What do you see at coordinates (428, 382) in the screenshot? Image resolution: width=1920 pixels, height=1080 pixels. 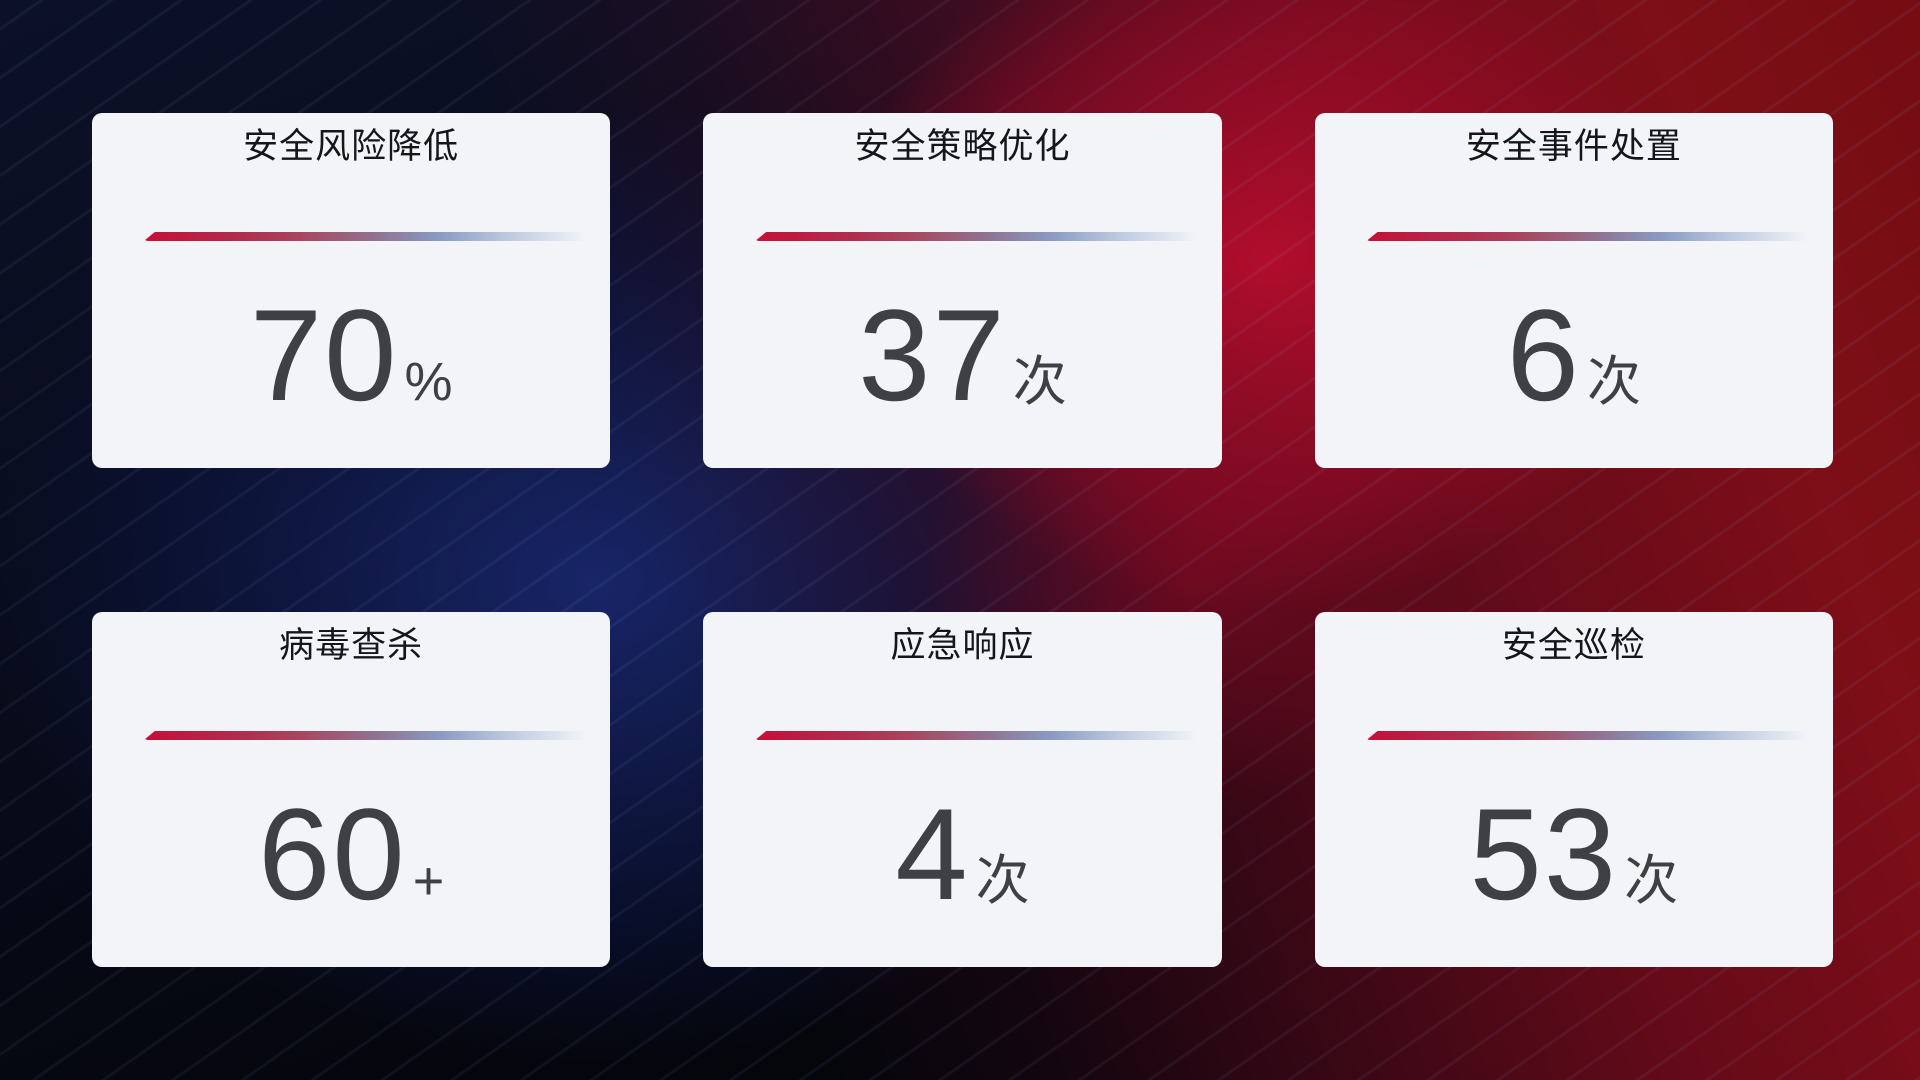 I see `stat-unit: %` at bounding box center [428, 382].